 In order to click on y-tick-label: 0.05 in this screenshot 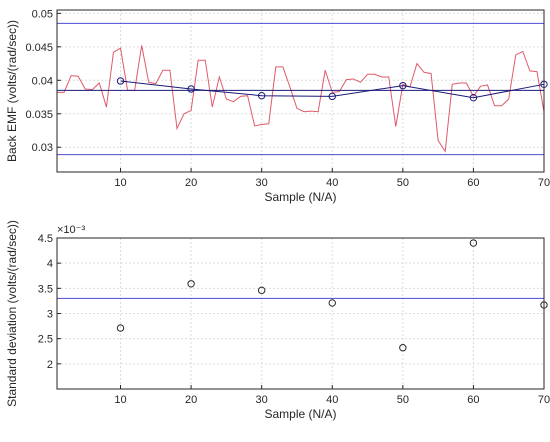, I will do `click(42, 14)`.